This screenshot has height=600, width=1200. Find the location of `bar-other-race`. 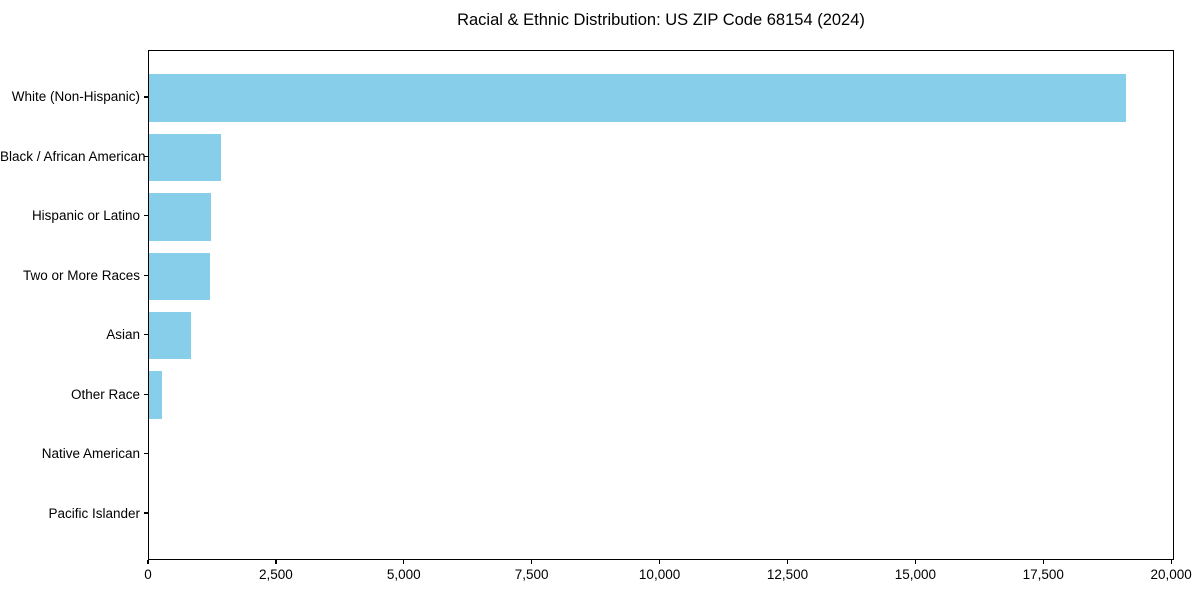

bar-other-race is located at coordinates (155, 395).